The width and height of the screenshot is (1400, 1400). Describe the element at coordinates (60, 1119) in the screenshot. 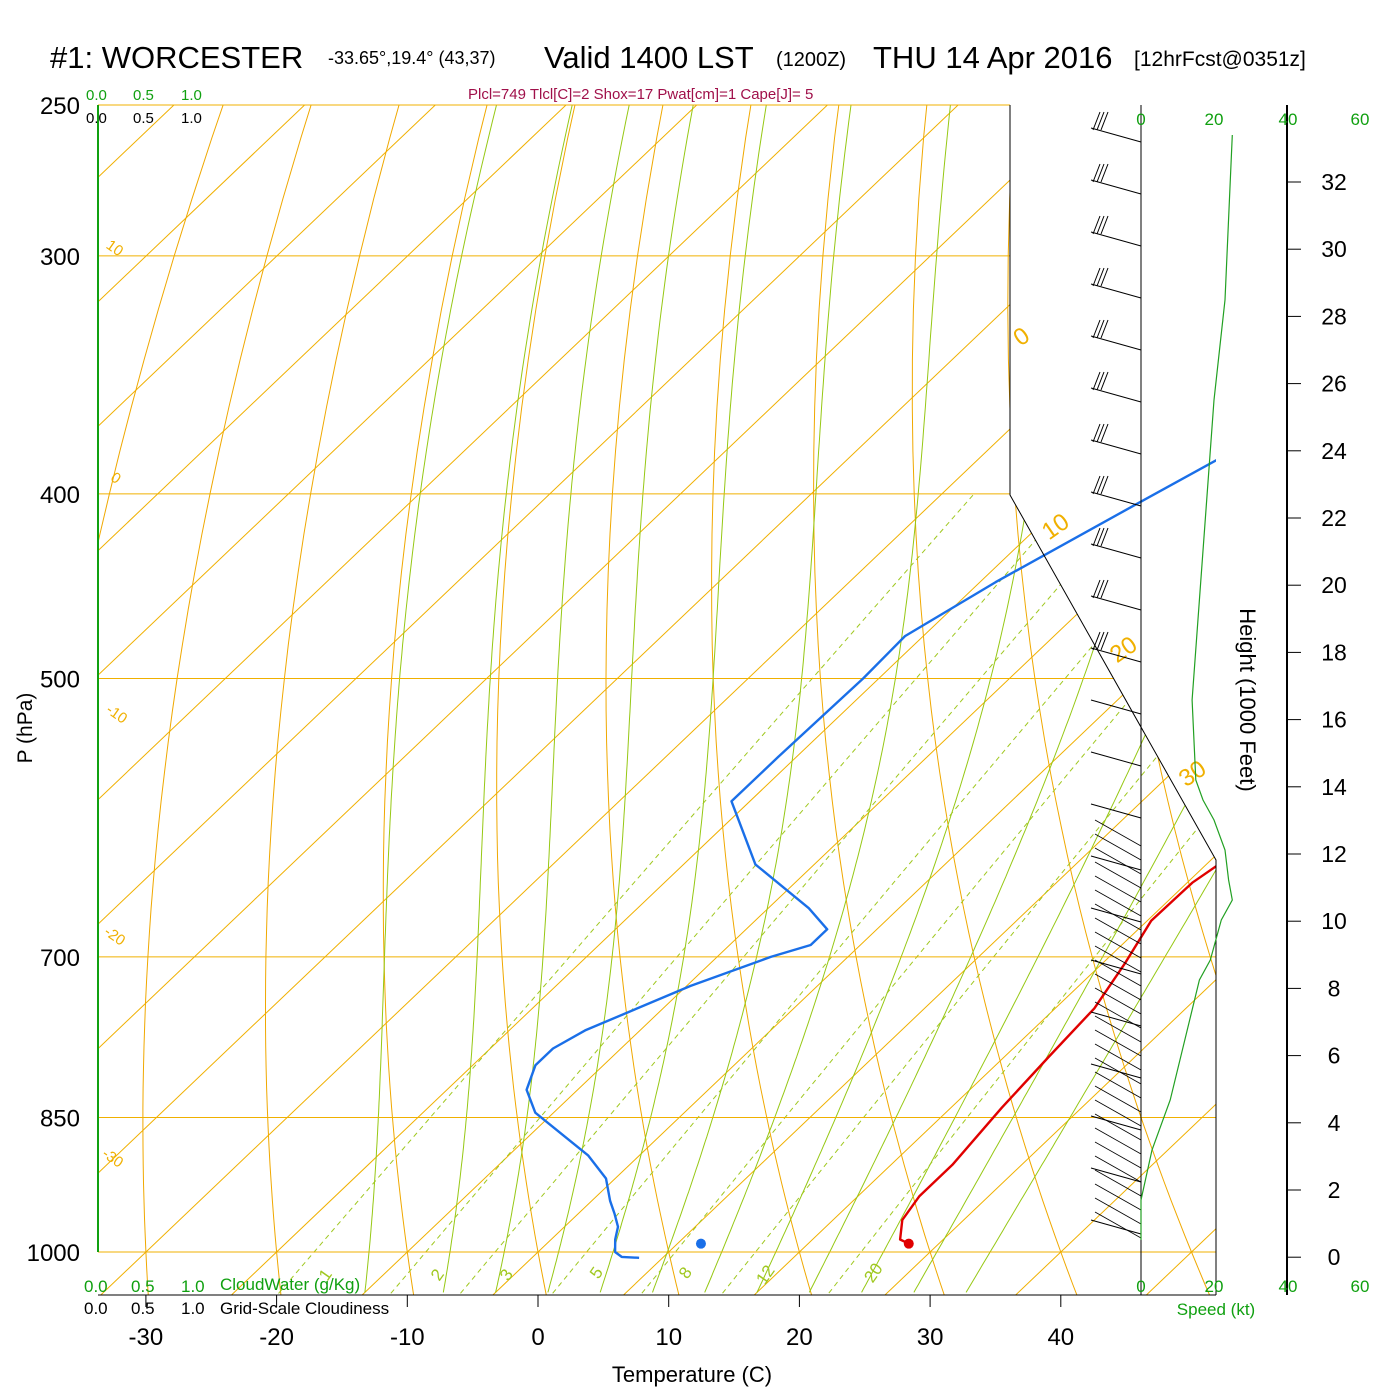

I see `pressure-label: 850` at that location.